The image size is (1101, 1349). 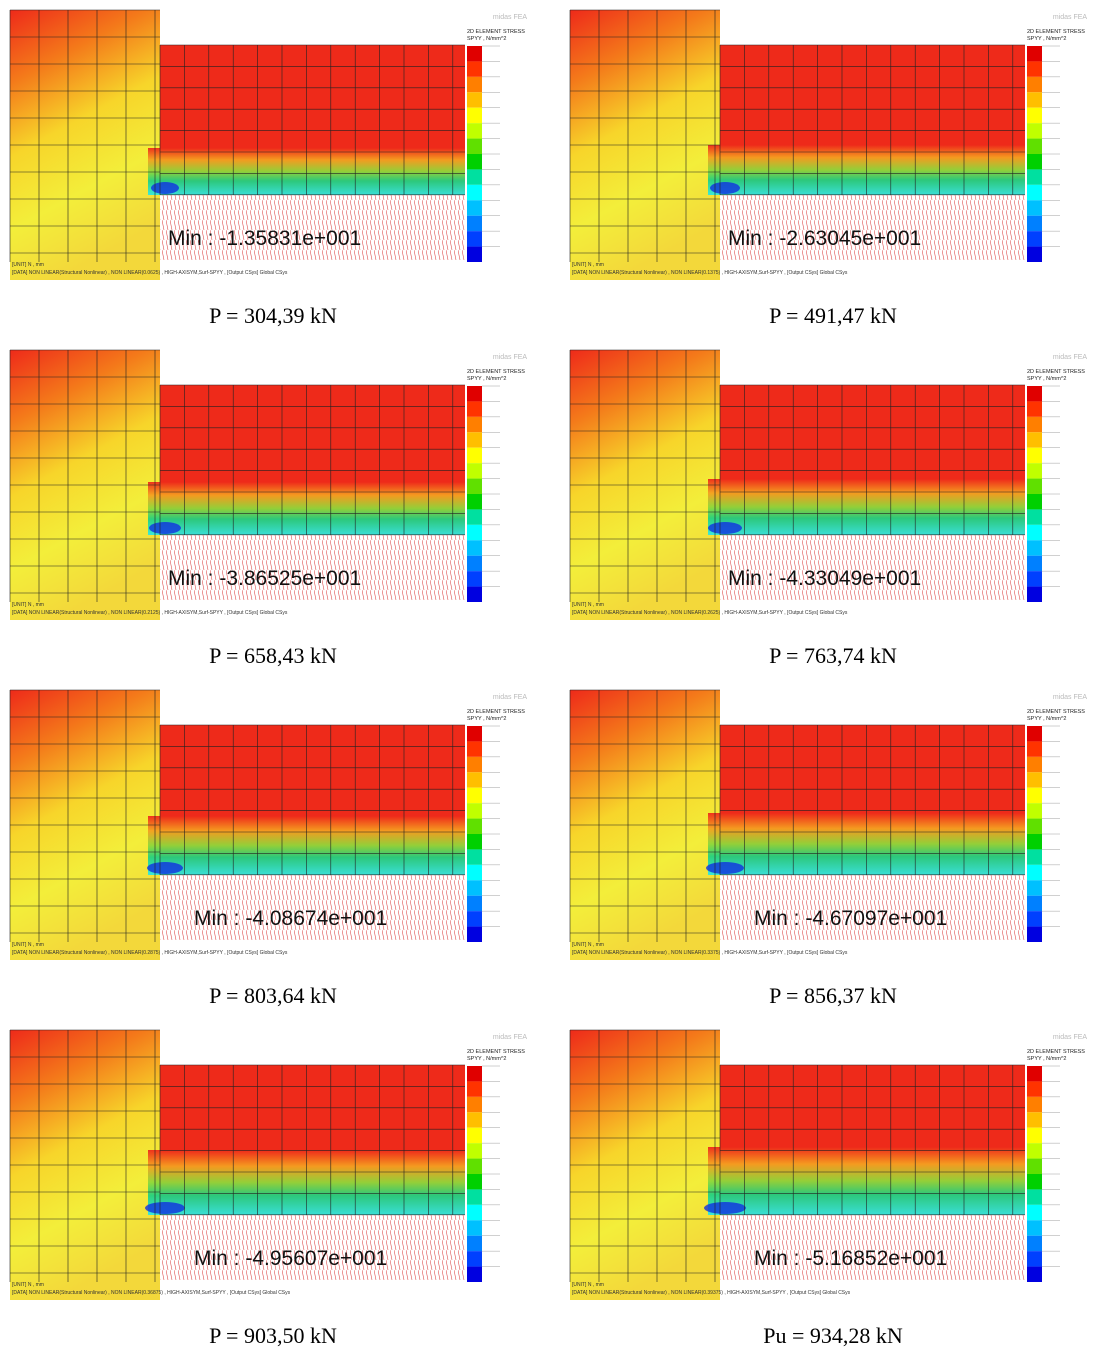 I want to click on caption: P = 304,39 kN, so click(x=273, y=315).